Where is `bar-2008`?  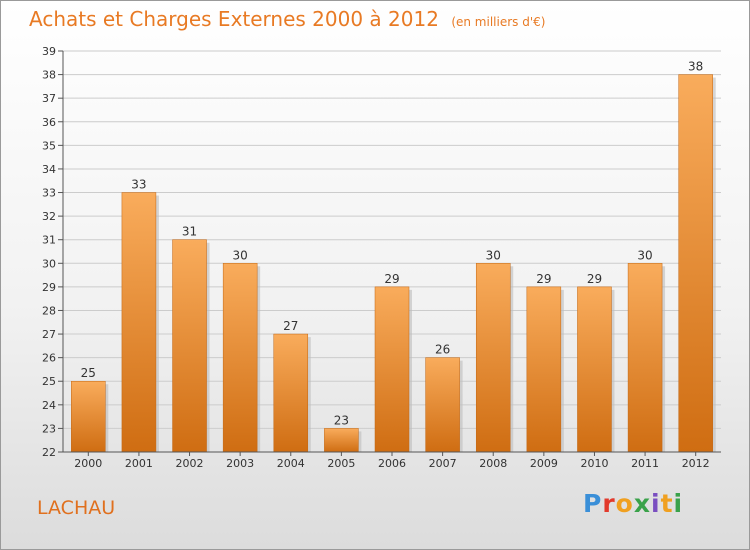 bar-2008 is located at coordinates (493, 358).